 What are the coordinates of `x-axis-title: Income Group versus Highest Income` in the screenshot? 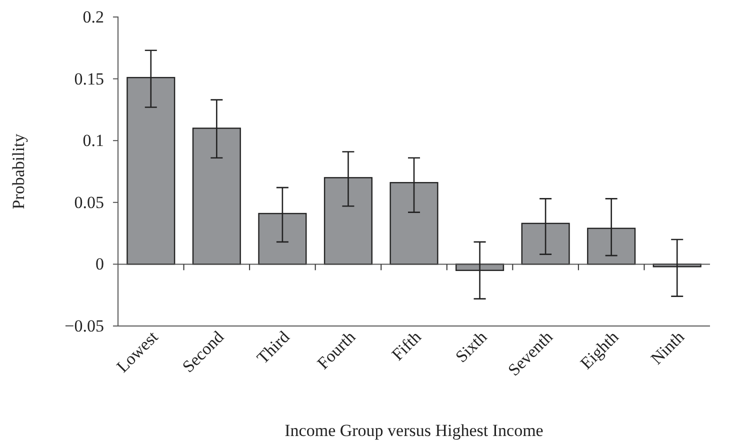 It's located at (414, 430).